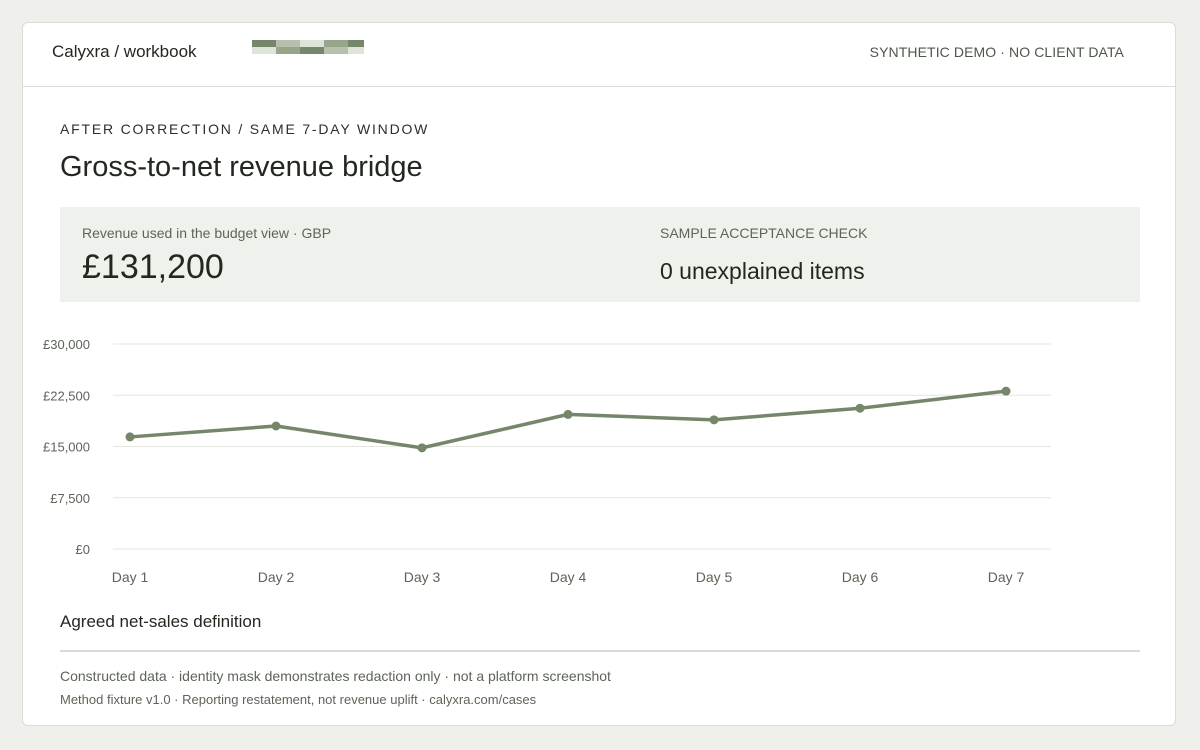 This screenshot has height=750, width=1200. What do you see at coordinates (764, 233) in the screenshot?
I see `acceptance-check-label: SAMPLE ACCEPTANCE CHECK` at bounding box center [764, 233].